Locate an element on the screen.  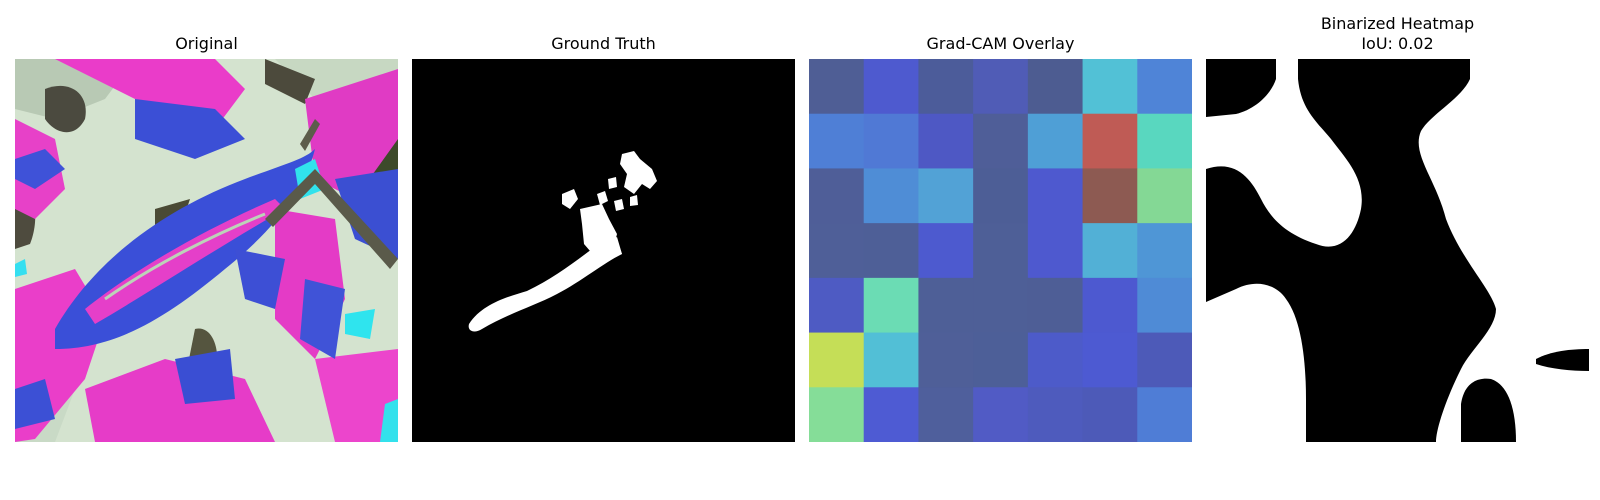
binarized-title: Binarized Heatmap IoU: 0.02 is located at coordinates (1397, 34).